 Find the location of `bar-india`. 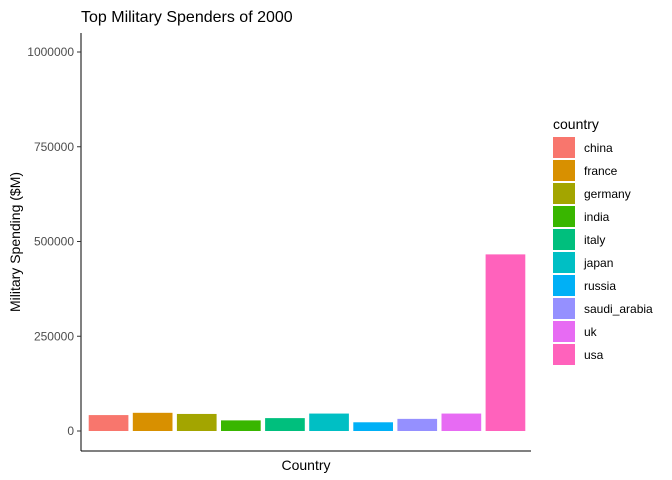

bar-india is located at coordinates (241, 425).